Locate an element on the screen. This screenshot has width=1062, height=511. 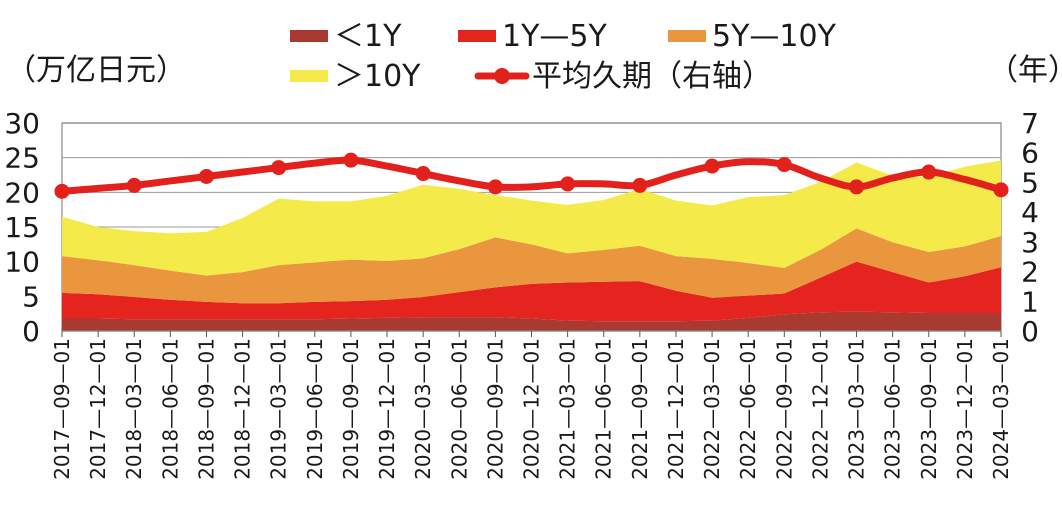
x-tick-label: 2021—09—01 is located at coordinates (640, 409).